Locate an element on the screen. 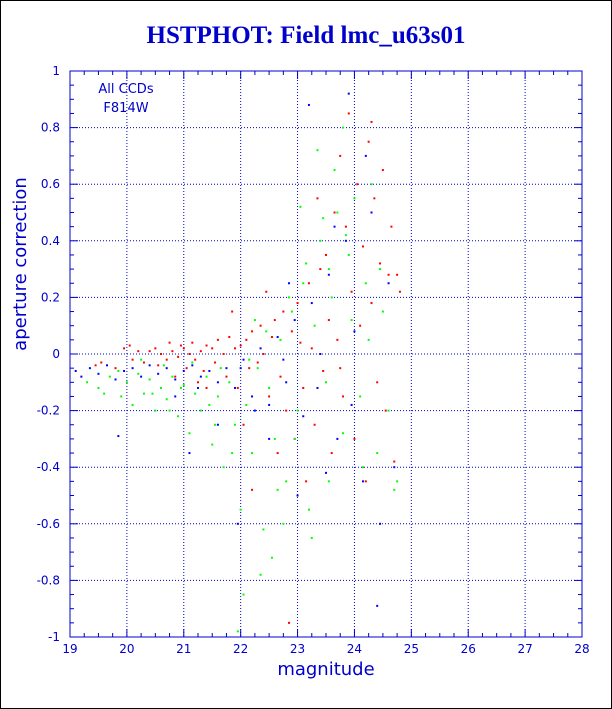 The width and height of the screenshot is (612, 709). x-tick-label: 25 is located at coordinates (411, 649).